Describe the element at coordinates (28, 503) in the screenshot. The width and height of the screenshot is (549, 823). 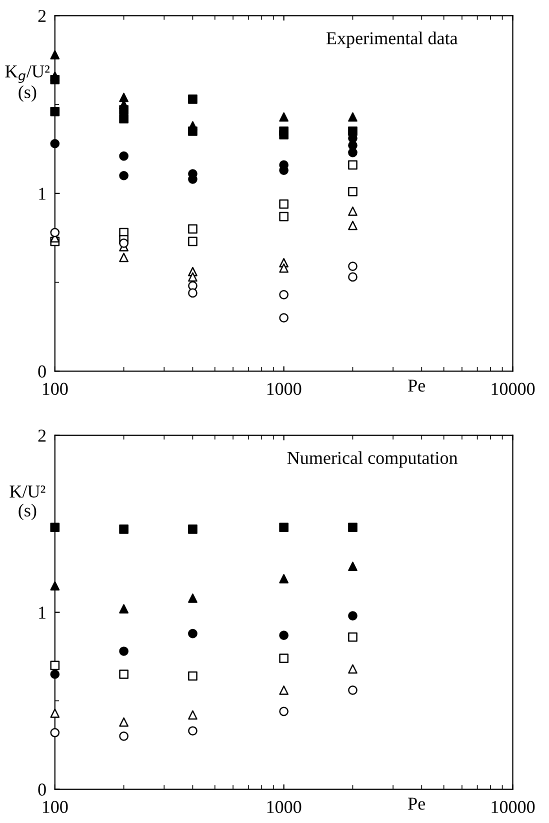
I see `y-axis-title: K/U² (s)` at that location.